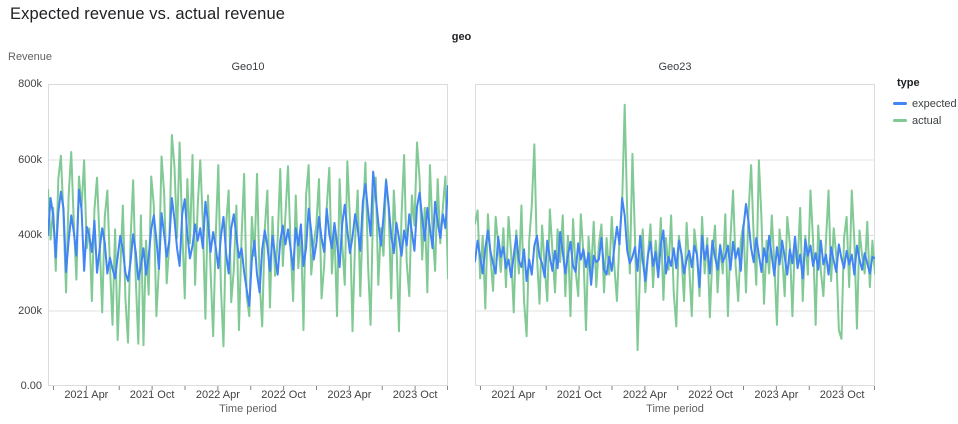 The image size is (958, 424). I want to click on y-tick-label: 800k, so click(30, 84).